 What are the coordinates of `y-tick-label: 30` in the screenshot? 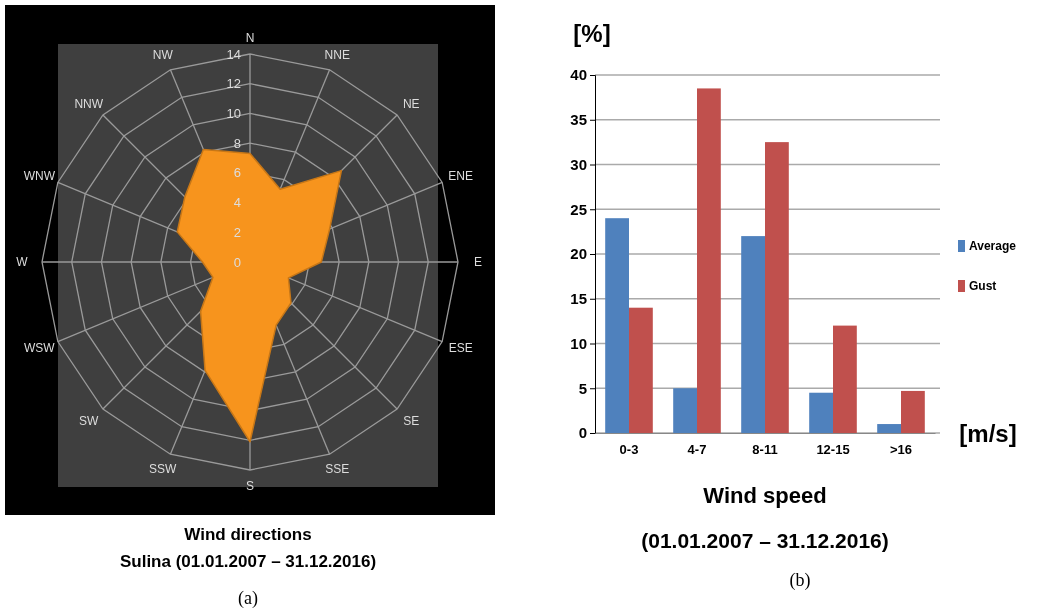 It's located at (578, 164).